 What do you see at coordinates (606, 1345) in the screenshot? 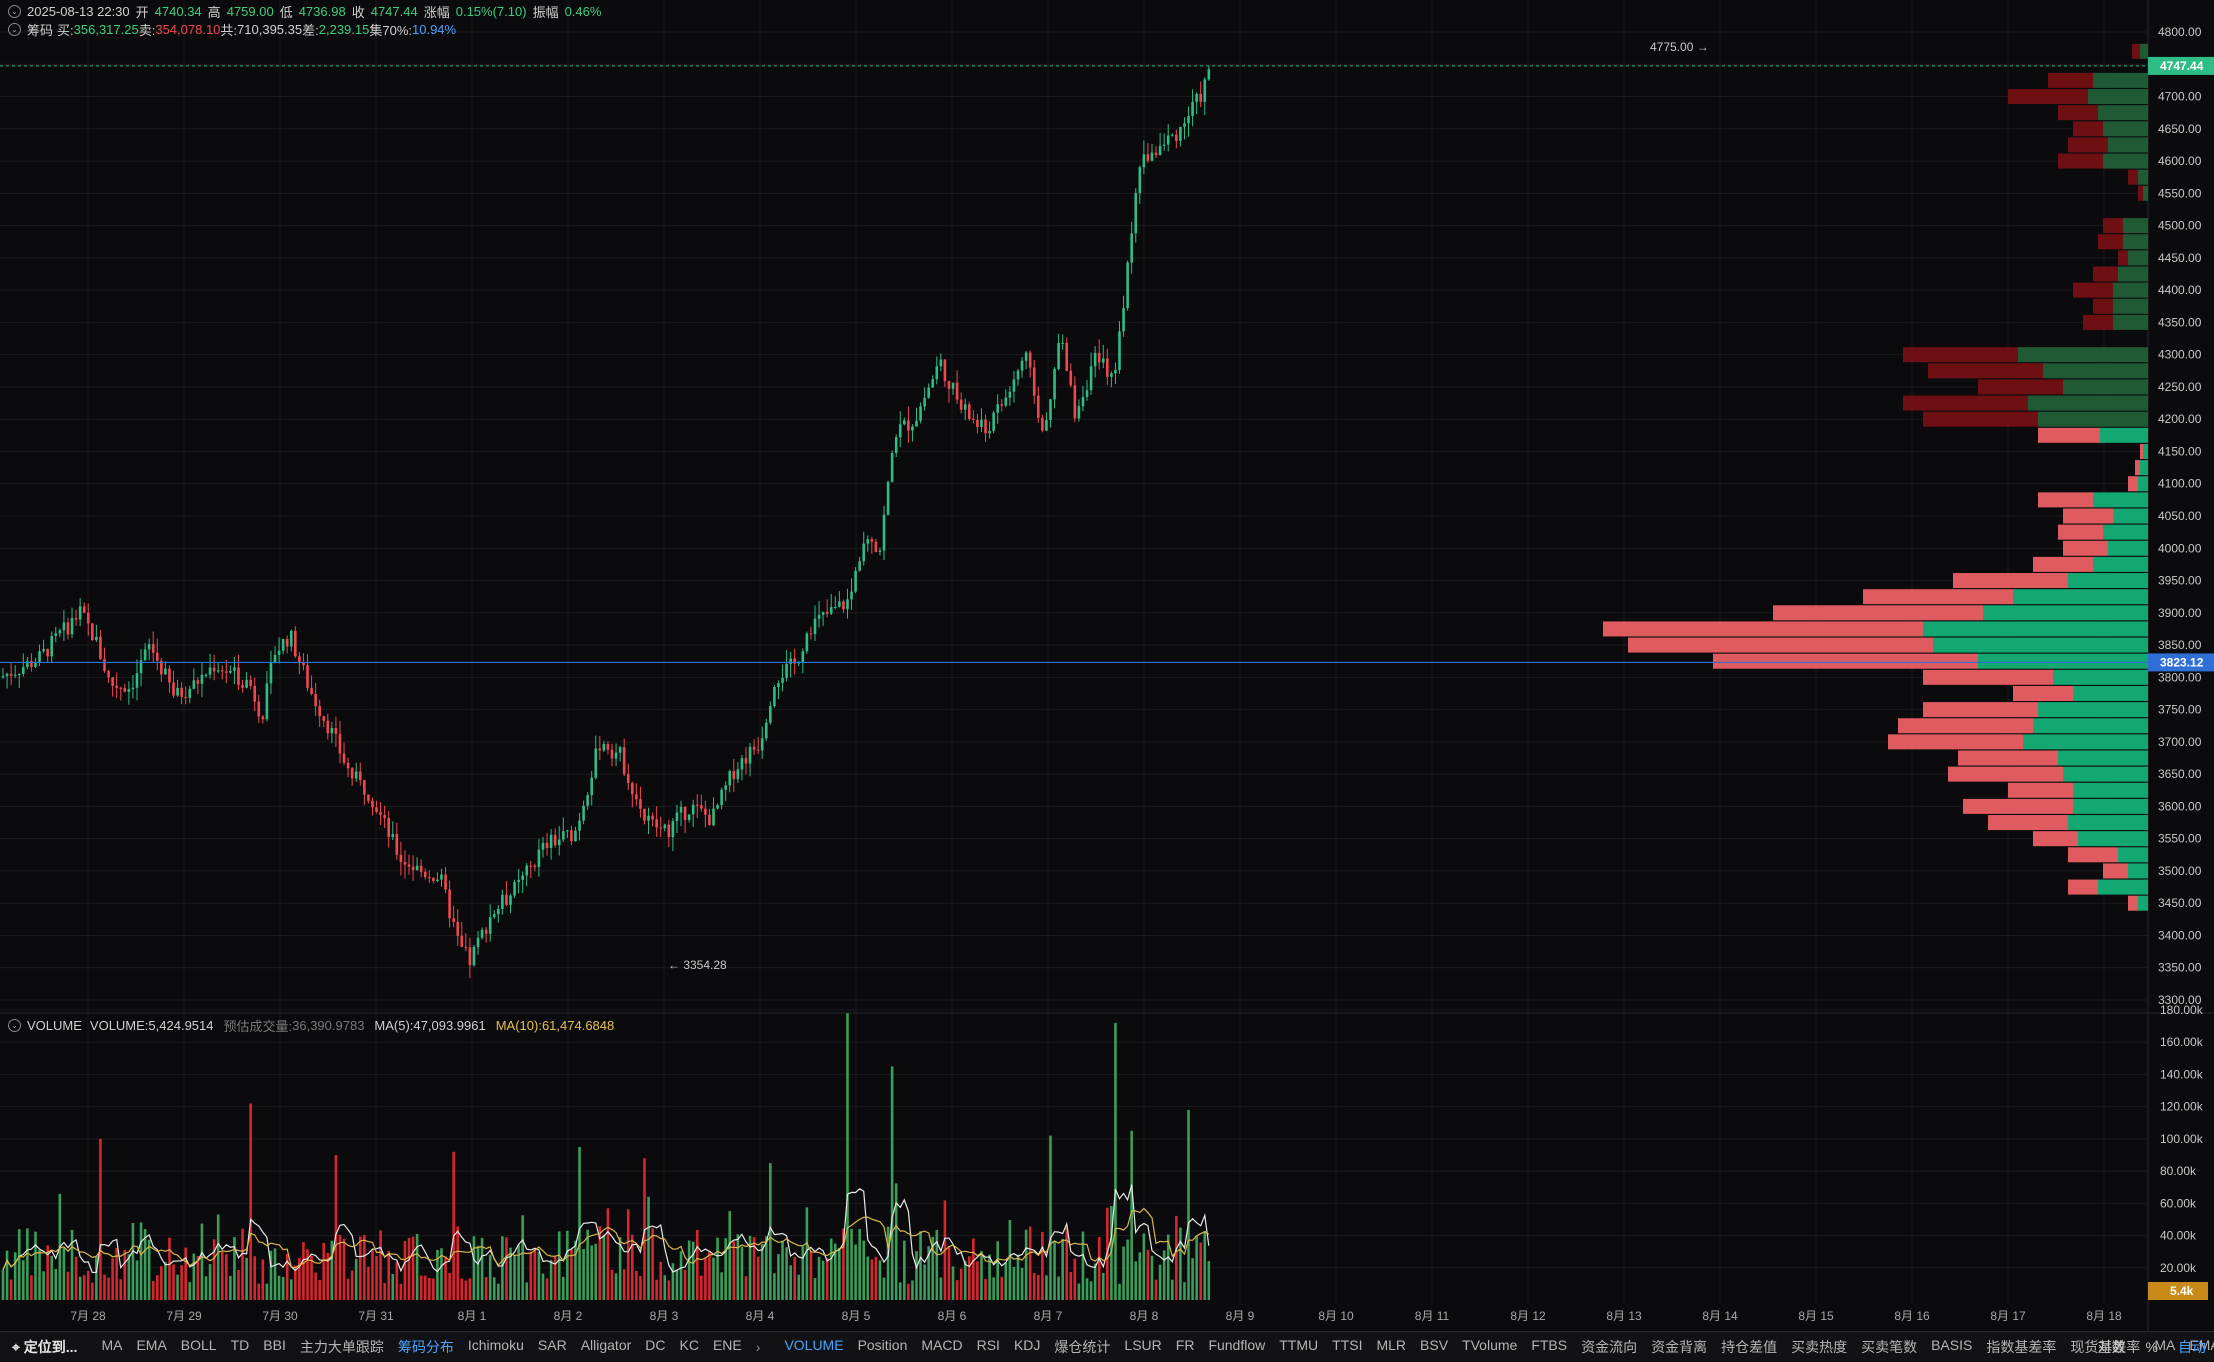
I see `main-indicator-alligator: Alligator` at bounding box center [606, 1345].